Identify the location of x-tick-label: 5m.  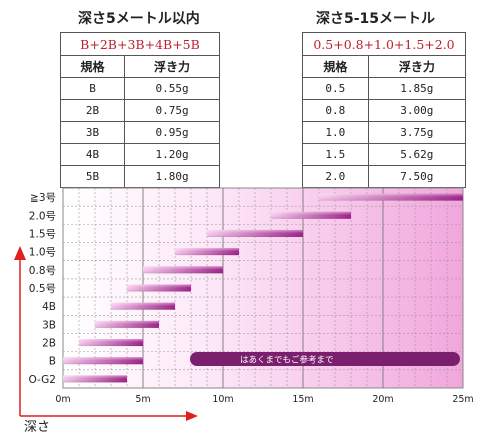
(142, 399).